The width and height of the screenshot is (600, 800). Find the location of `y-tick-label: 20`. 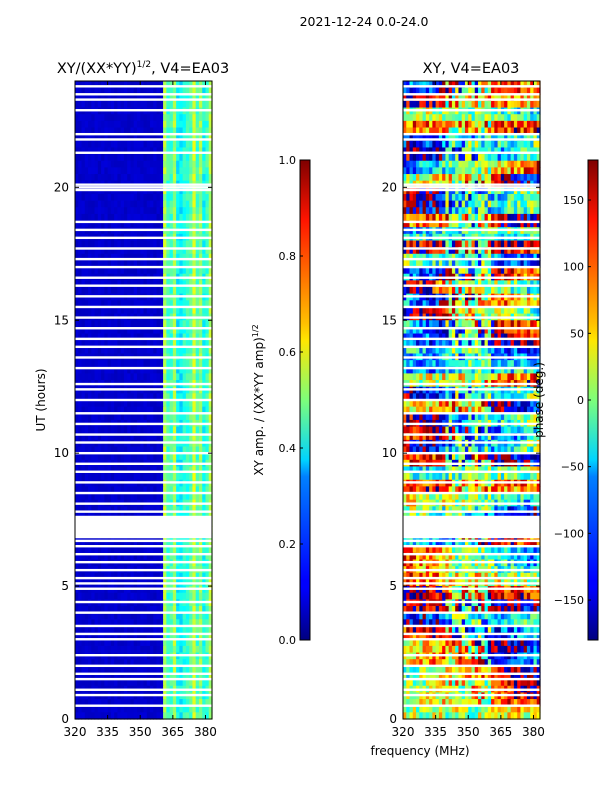

y-tick-label: 20 is located at coordinates (61, 187).